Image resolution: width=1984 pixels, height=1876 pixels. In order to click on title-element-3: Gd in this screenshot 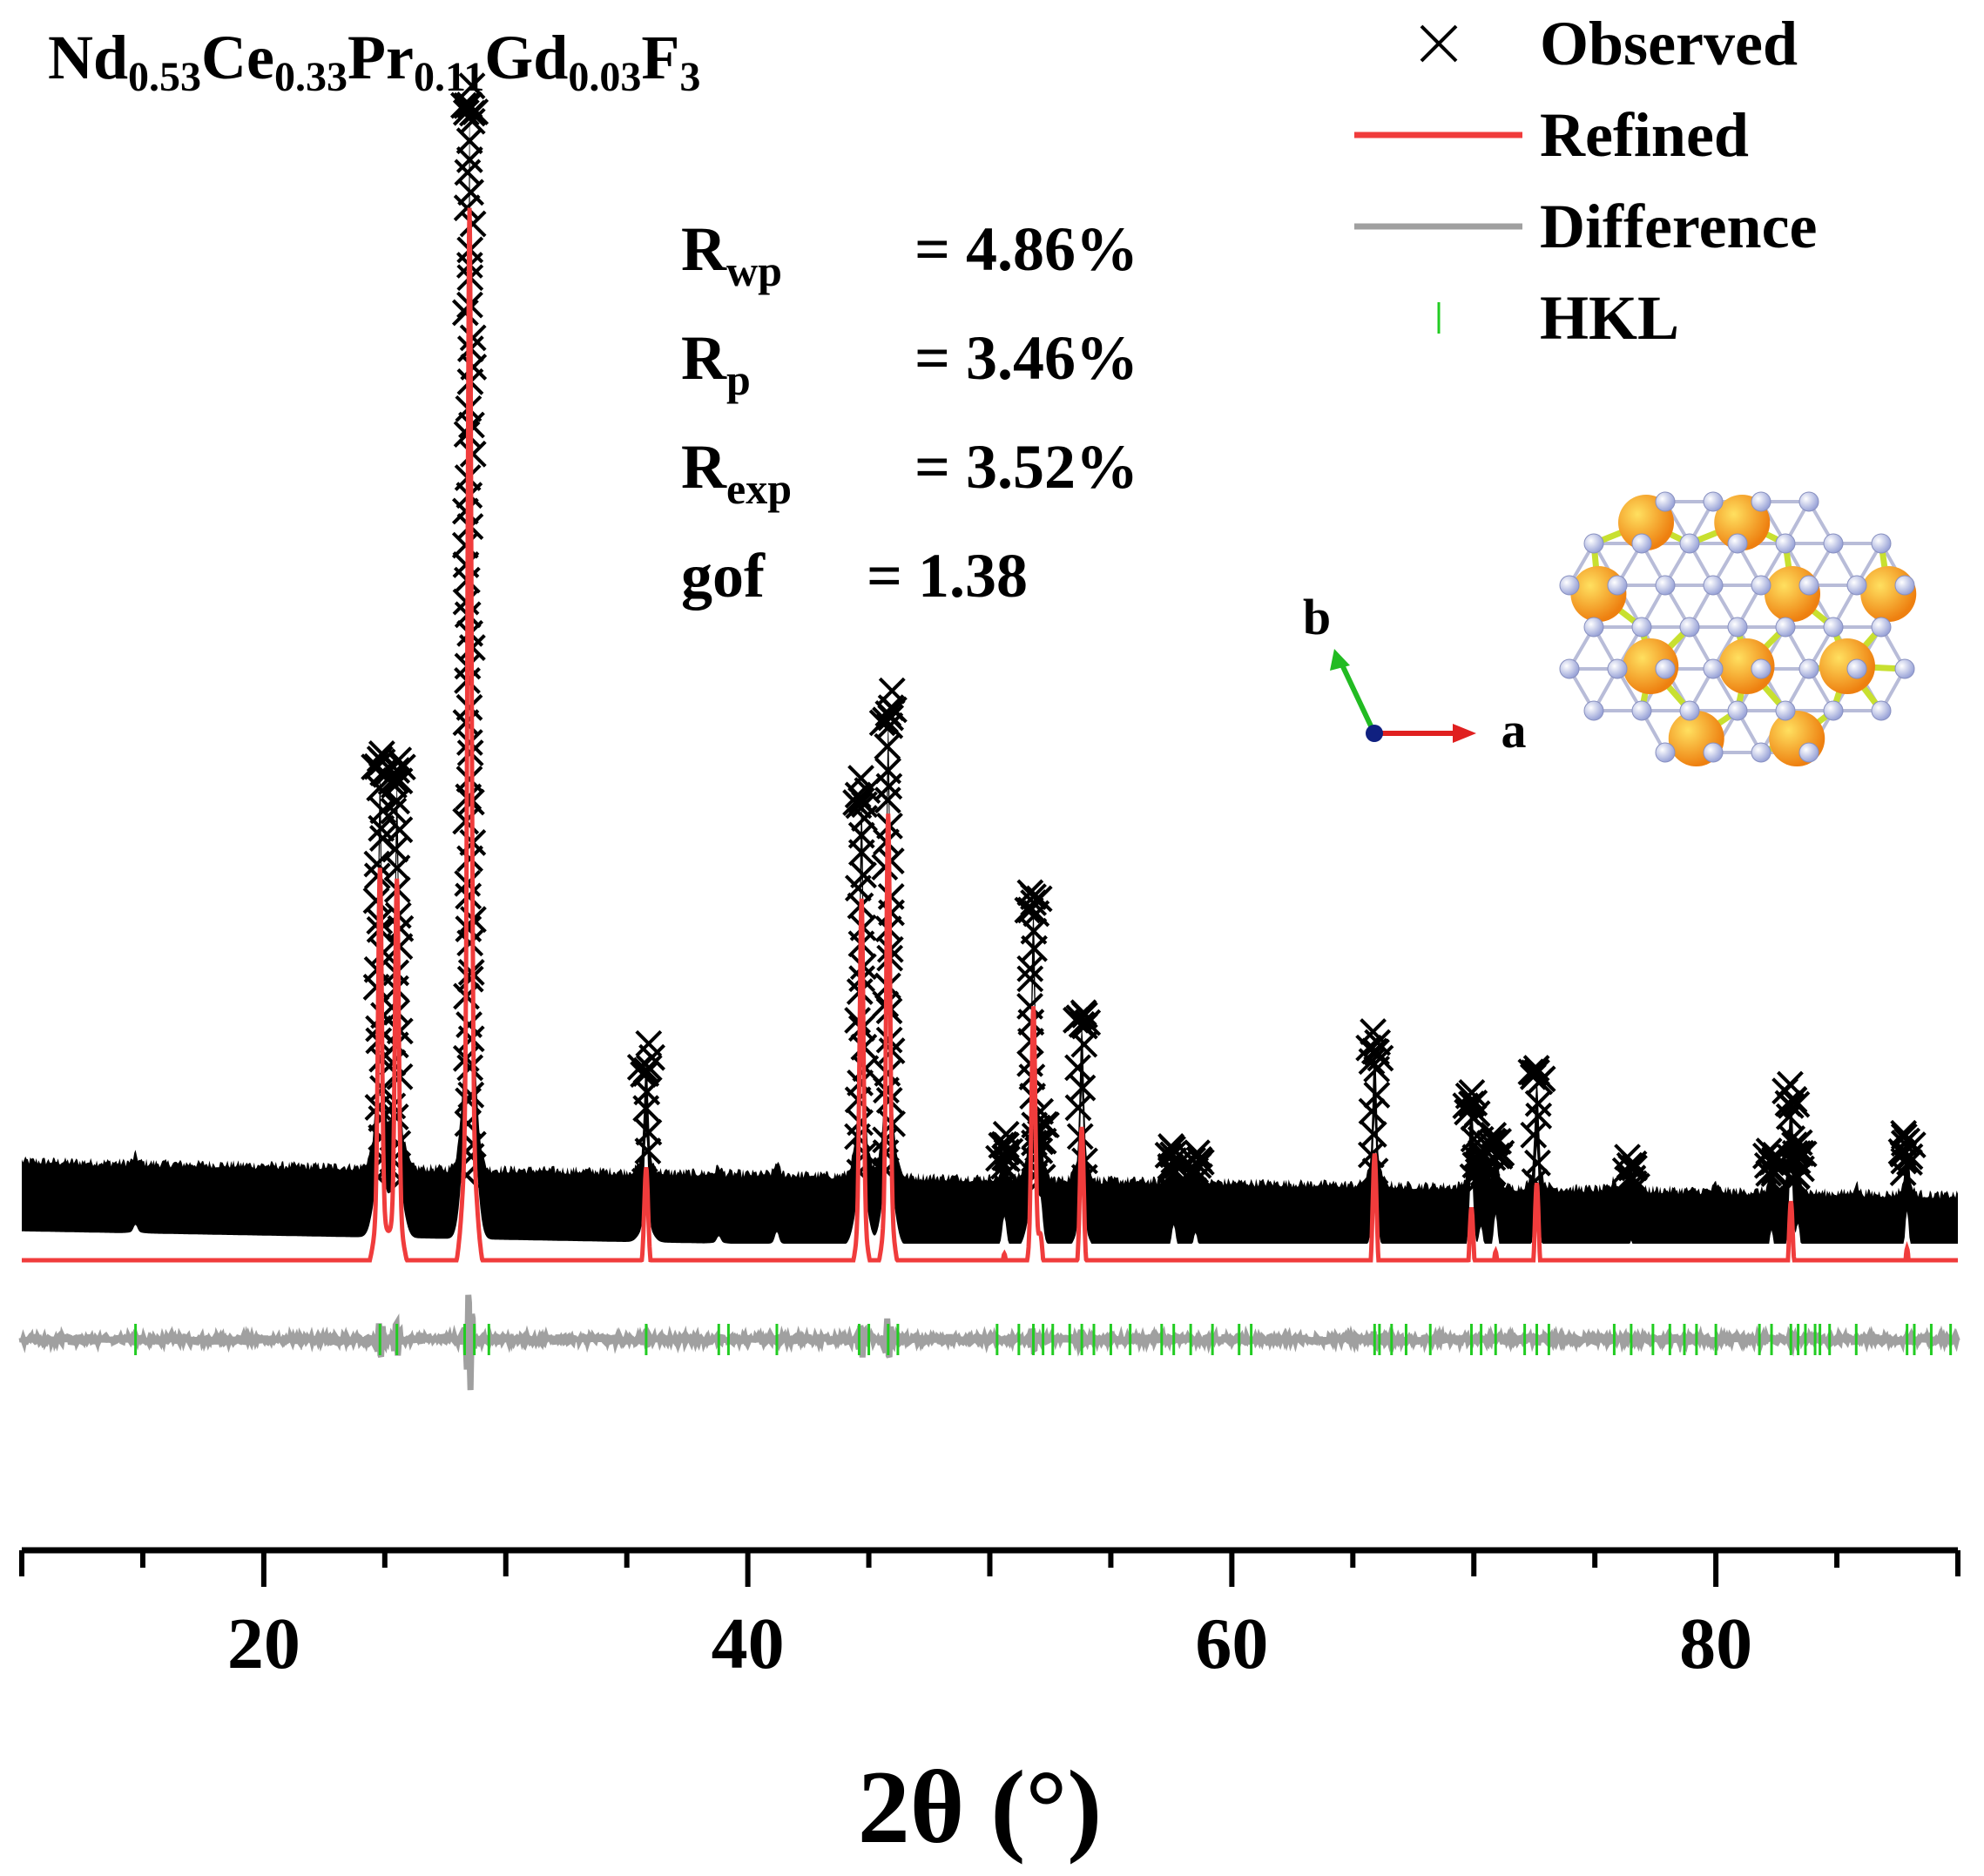, I will do `click(526, 57)`.